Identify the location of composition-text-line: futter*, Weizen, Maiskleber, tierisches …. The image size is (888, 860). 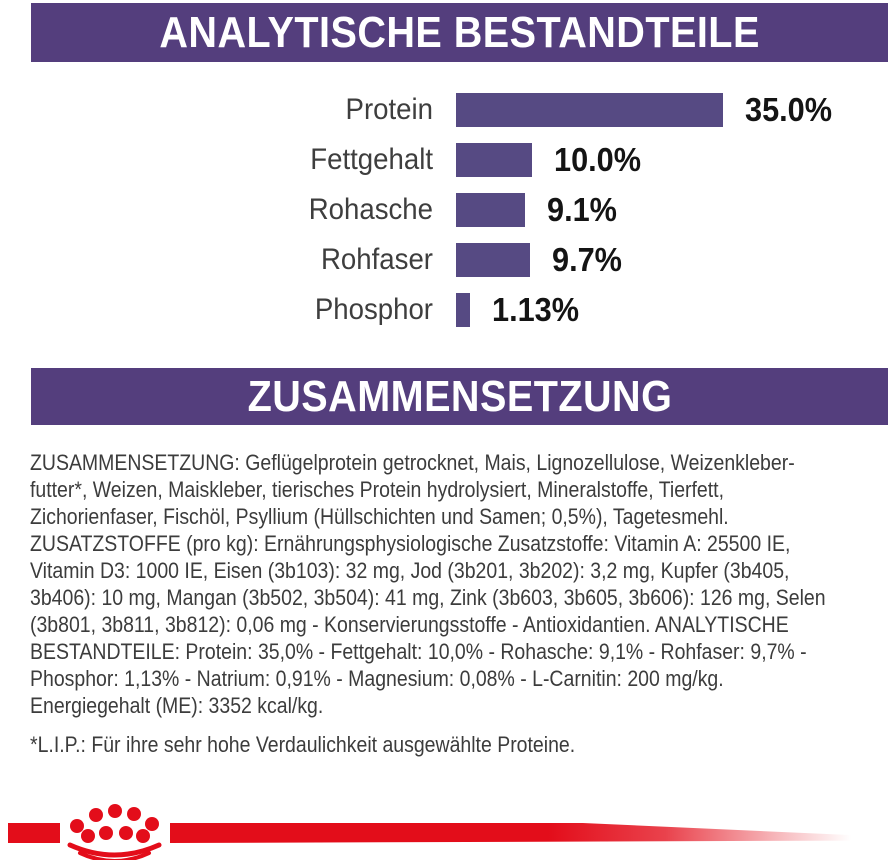
(377, 489).